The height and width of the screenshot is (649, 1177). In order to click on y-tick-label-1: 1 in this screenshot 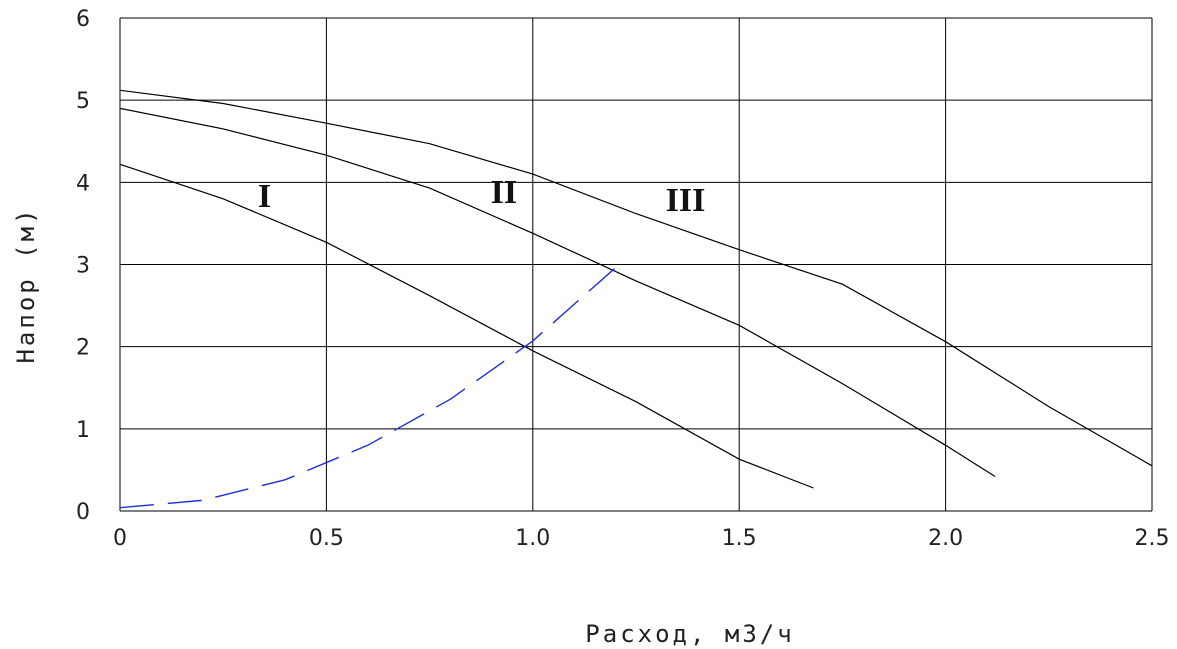, I will do `click(83, 430)`.